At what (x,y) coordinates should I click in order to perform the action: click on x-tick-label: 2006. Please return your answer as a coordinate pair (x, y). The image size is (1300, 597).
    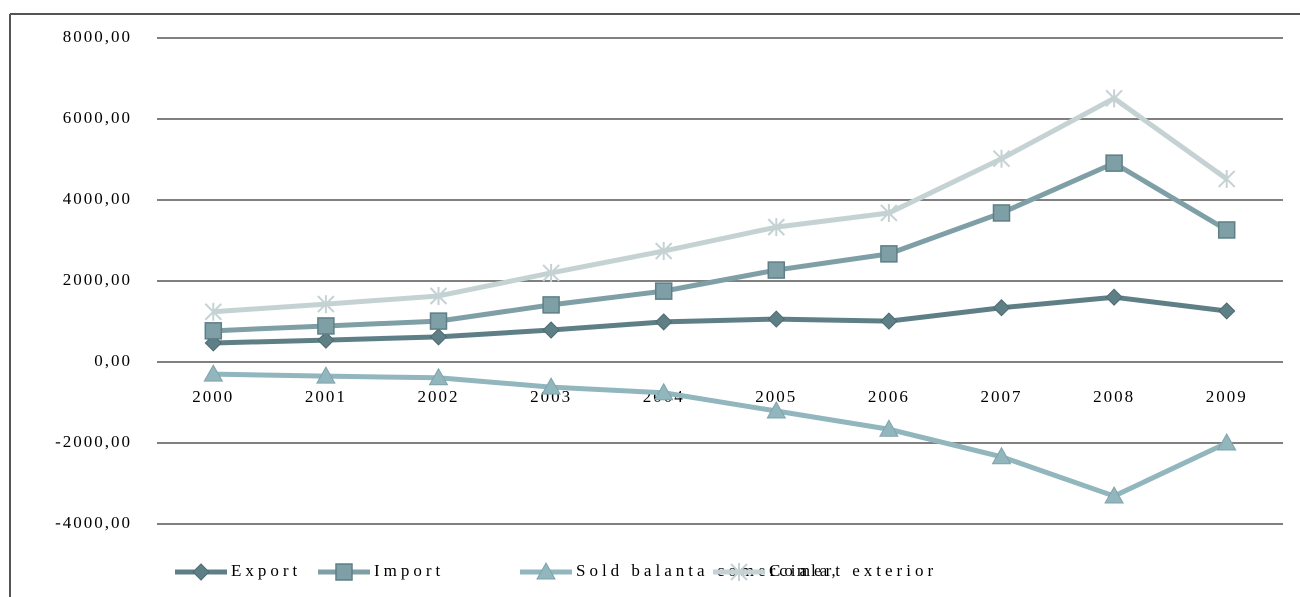
    Looking at the image, I should click on (889, 396).